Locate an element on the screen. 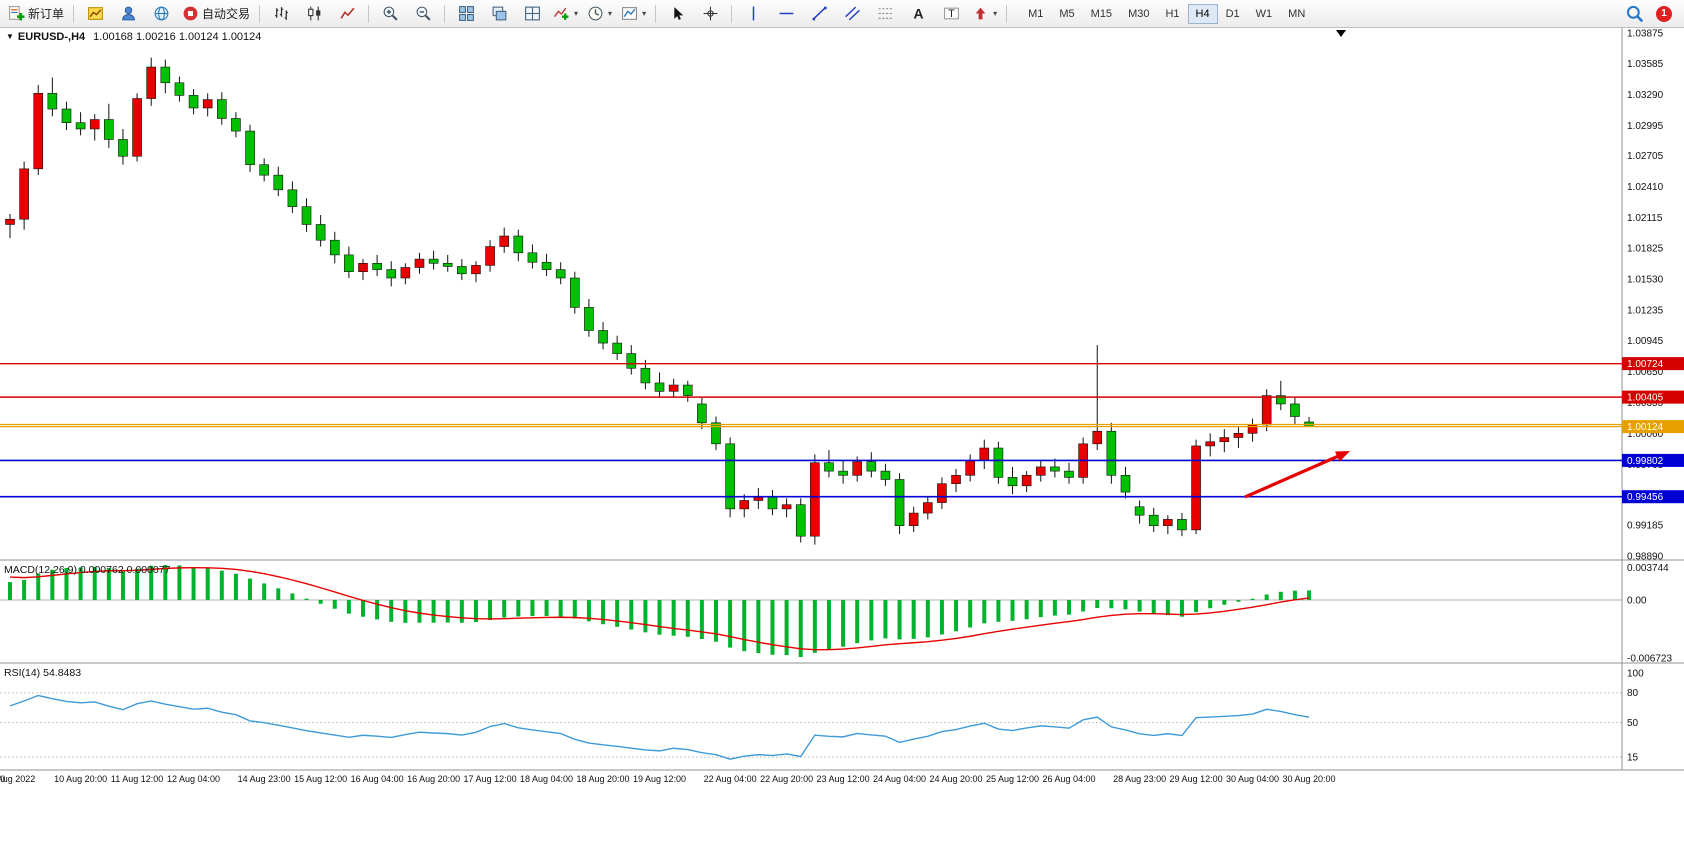  symbol-dropdown-icon: ▼ is located at coordinates (10, 36).